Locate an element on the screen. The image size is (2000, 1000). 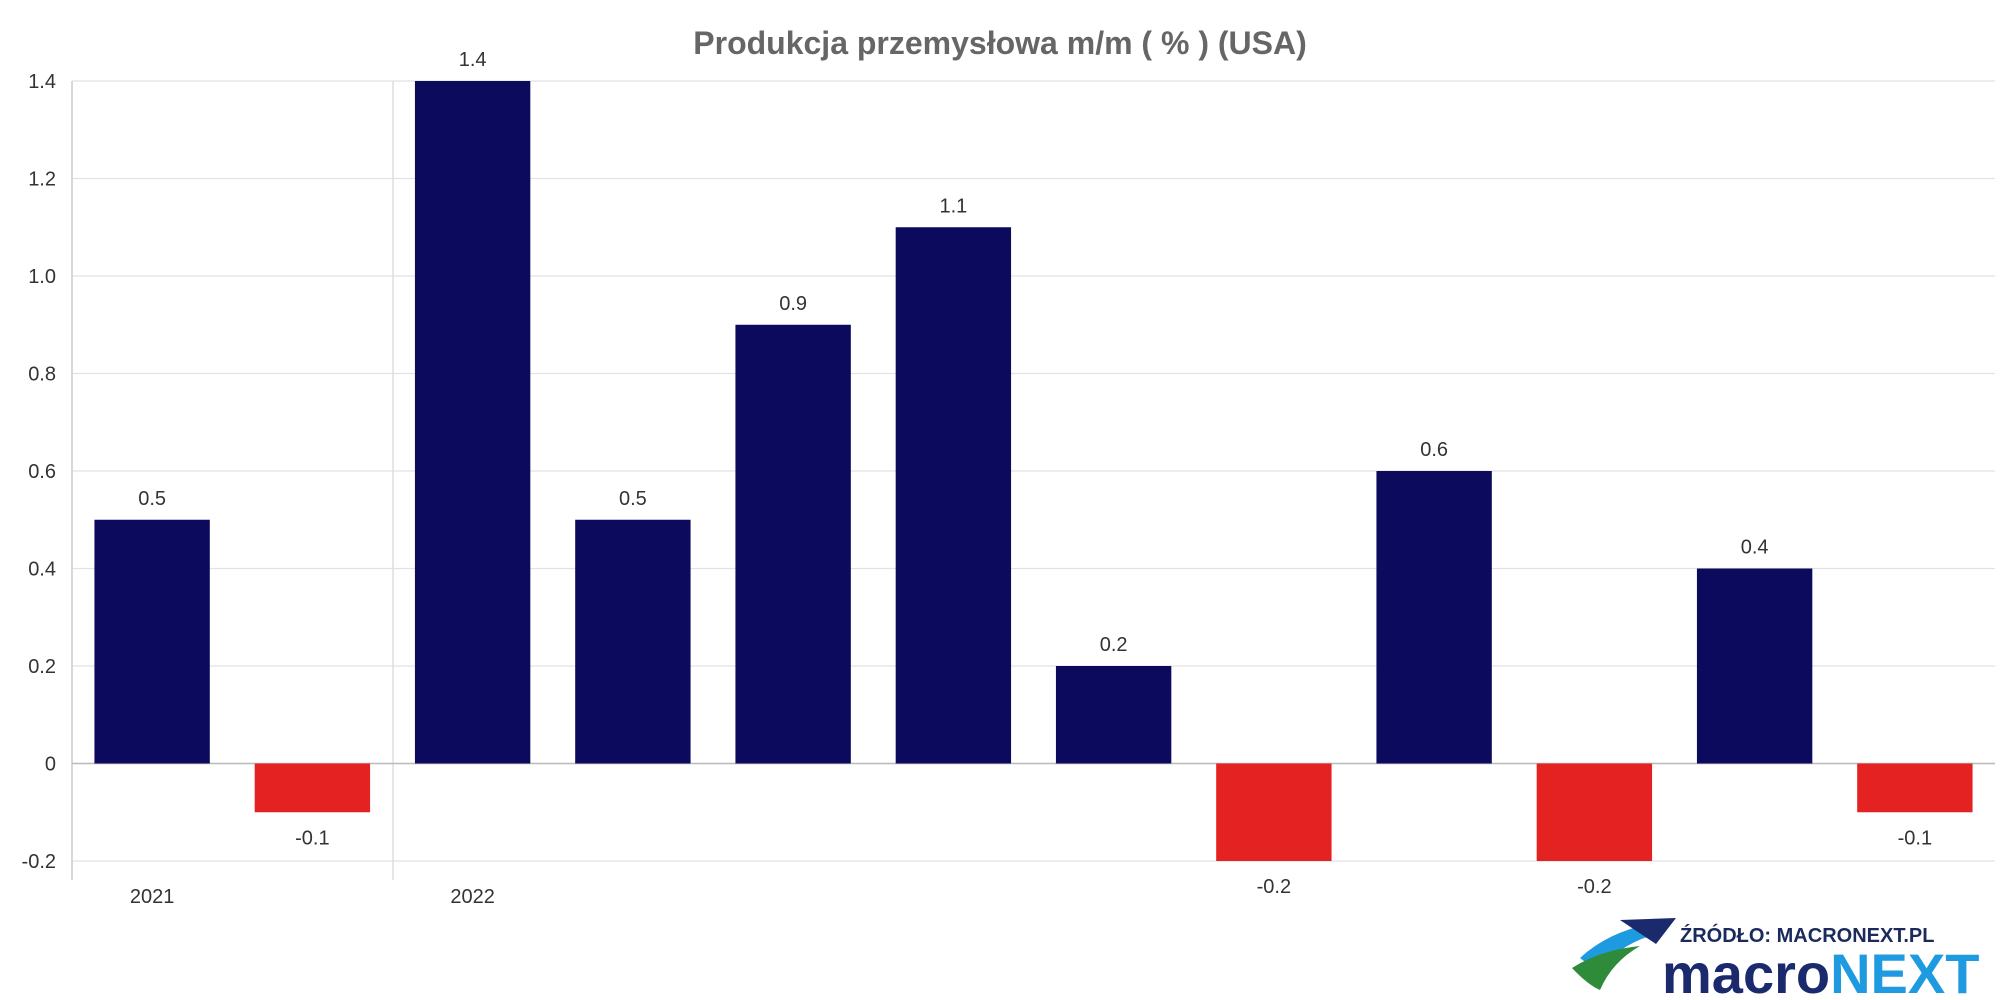
data-label: 0.2 is located at coordinates (1114, 645).